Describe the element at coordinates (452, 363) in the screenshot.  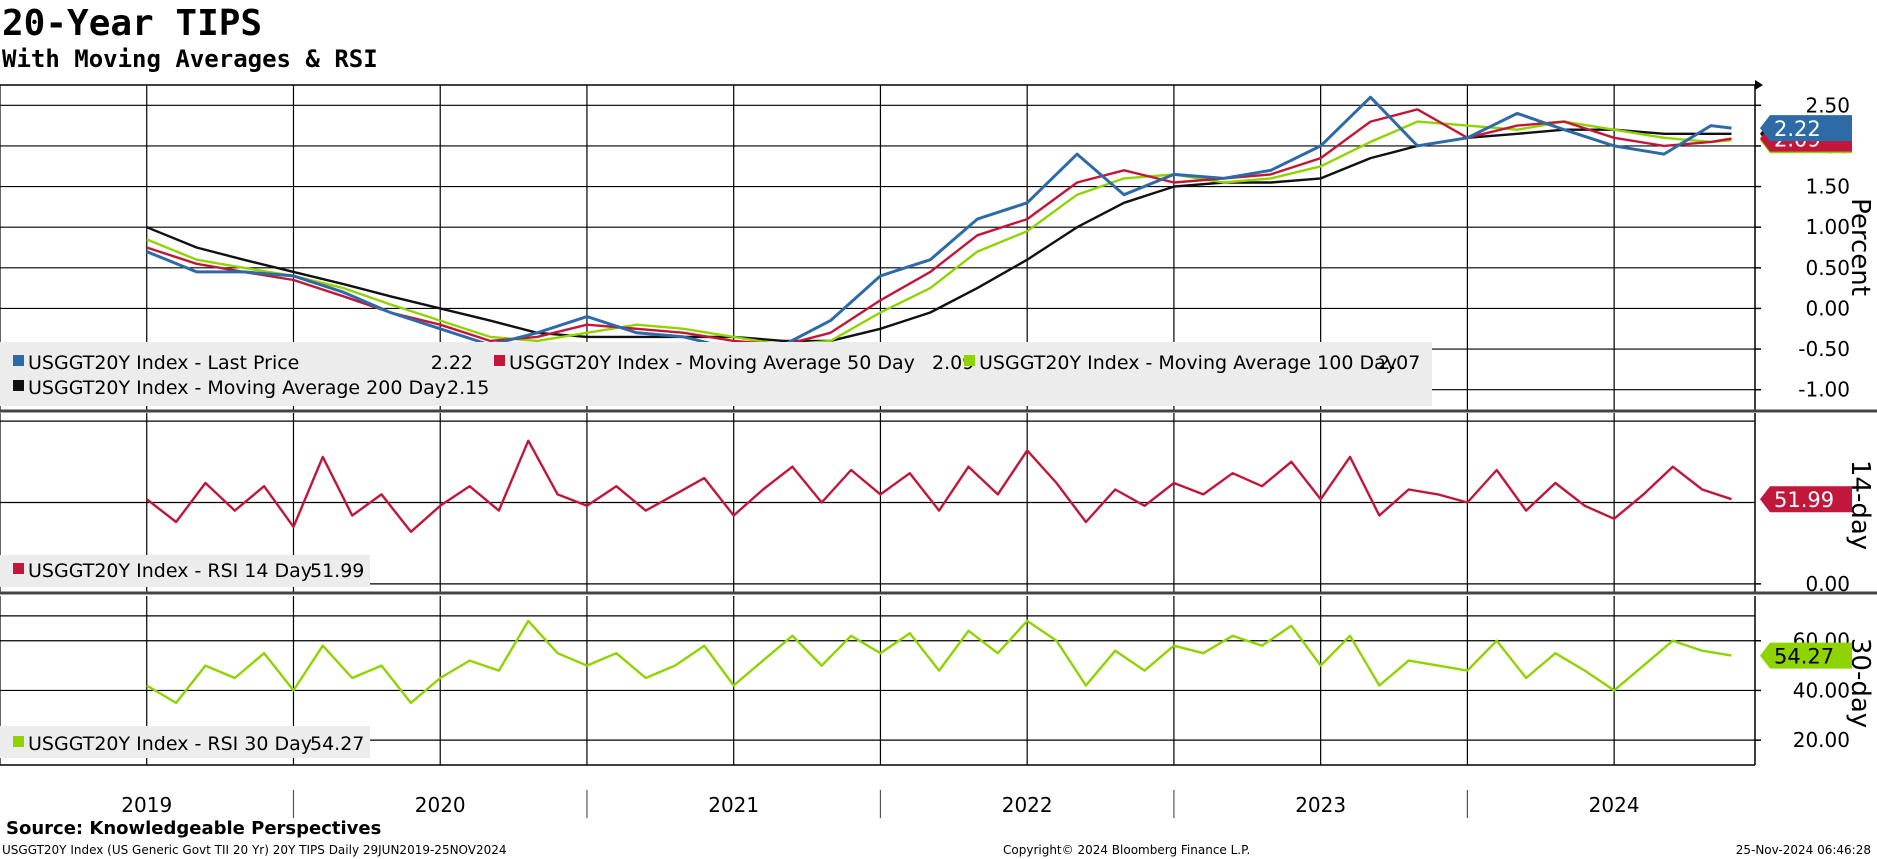
I see `legend-value-last-price: 2.22` at that location.